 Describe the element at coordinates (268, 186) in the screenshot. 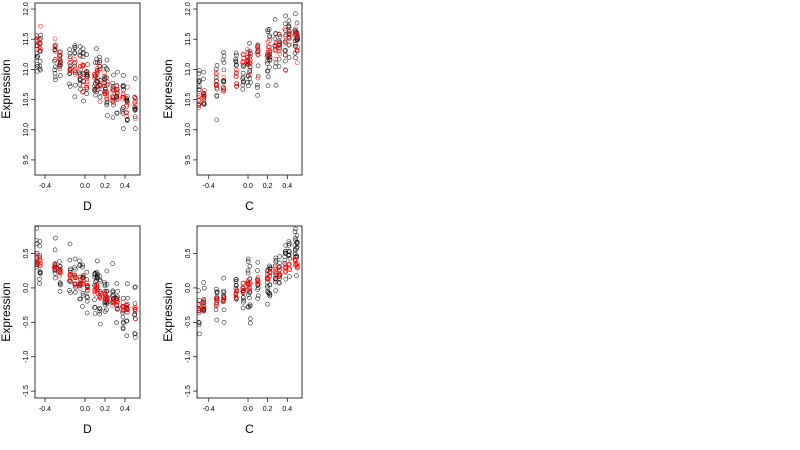

I see `x-tick-label: 0.2` at that location.